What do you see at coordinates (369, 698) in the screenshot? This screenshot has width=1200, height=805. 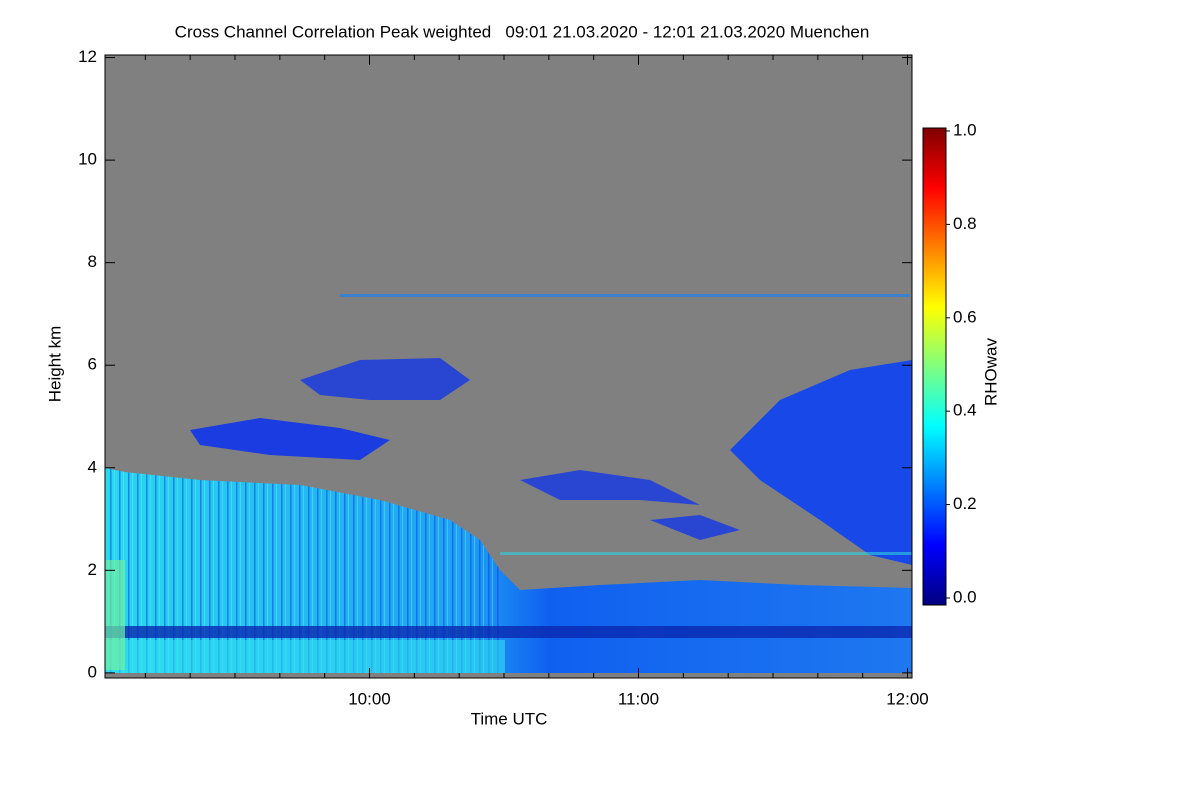 I see `x-tick-label: 10:00` at bounding box center [369, 698].